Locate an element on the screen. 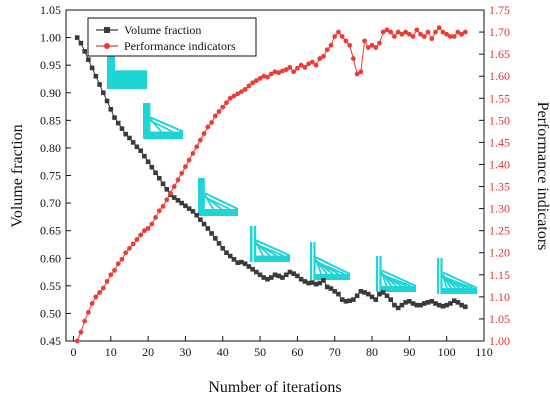 Image resolution: width=550 pixels, height=410 pixels. y-axis-title-left: Volume fraction is located at coordinates (17, 175).